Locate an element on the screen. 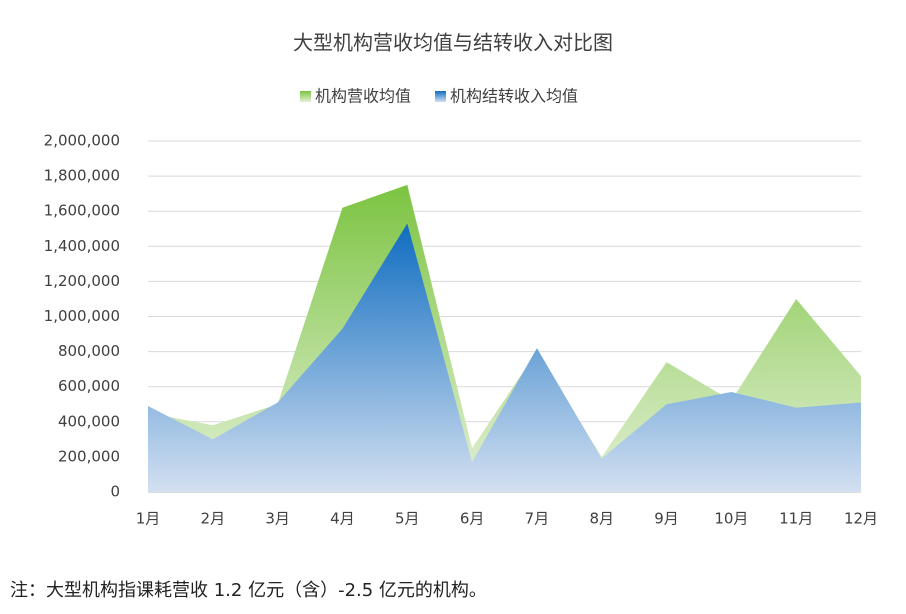 Image resolution: width=906 pixels, height=614 pixels. x-tick-label: 10月 is located at coordinates (731, 519).